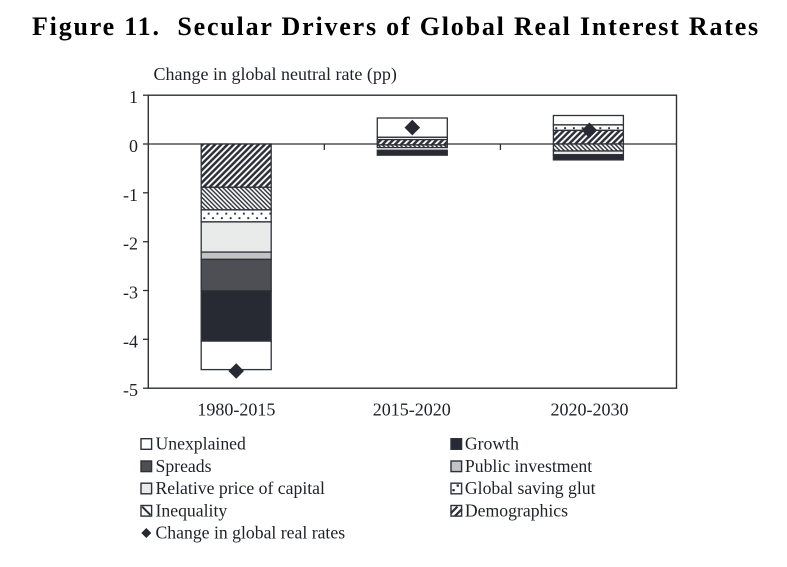 The width and height of the screenshot is (787, 567). I want to click on svg-text: Change in global real rates, so click(251, 533).